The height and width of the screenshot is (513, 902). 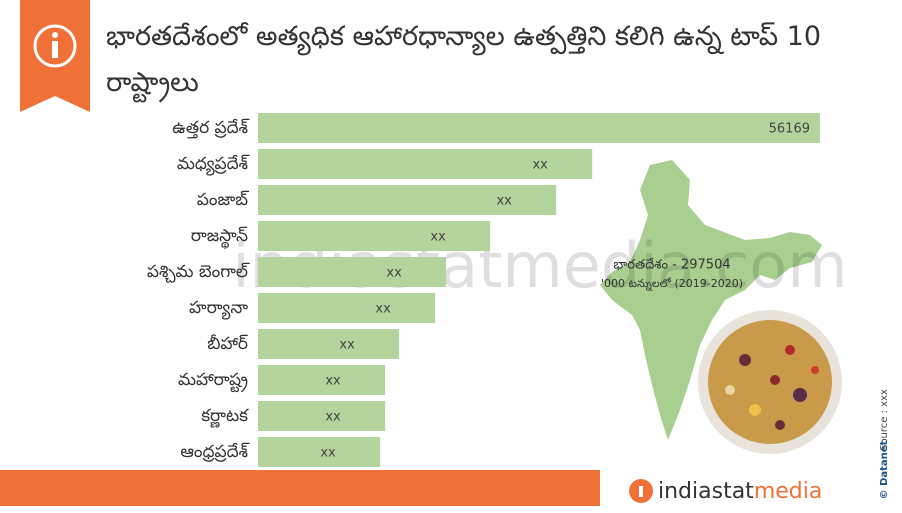 I want to click on category-label: కర్ణాటక, so click(x=225, y=417).